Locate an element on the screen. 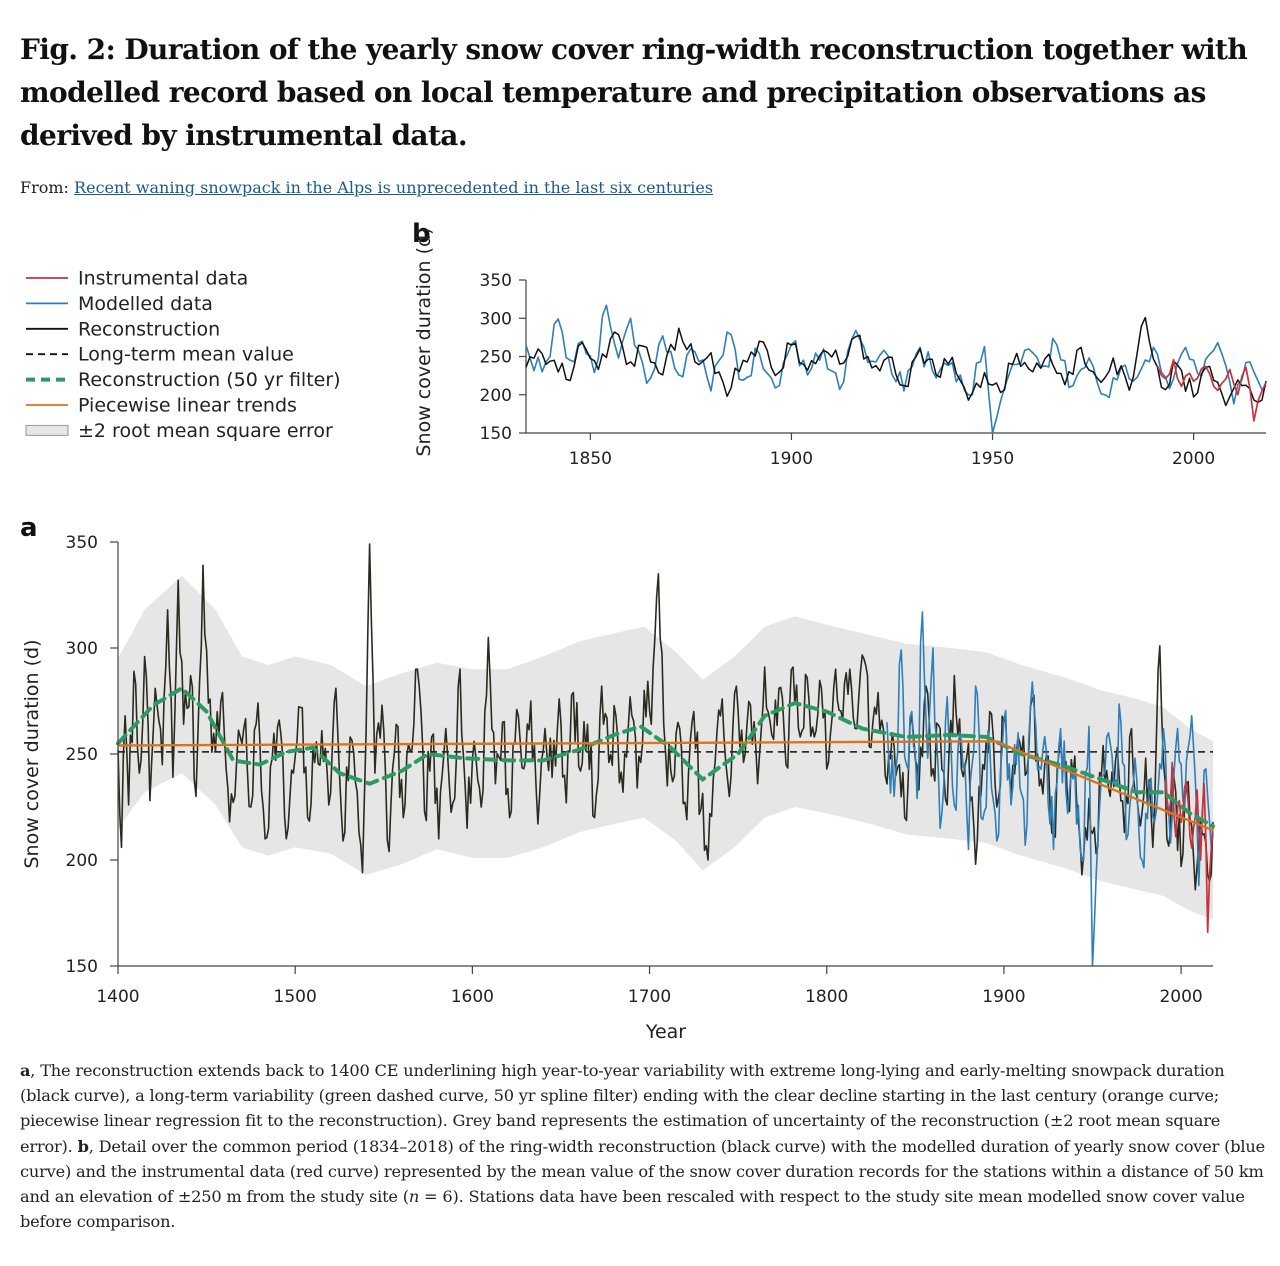  panel-a-x-tick-label: 1500 is located at coordinates (295, 997).